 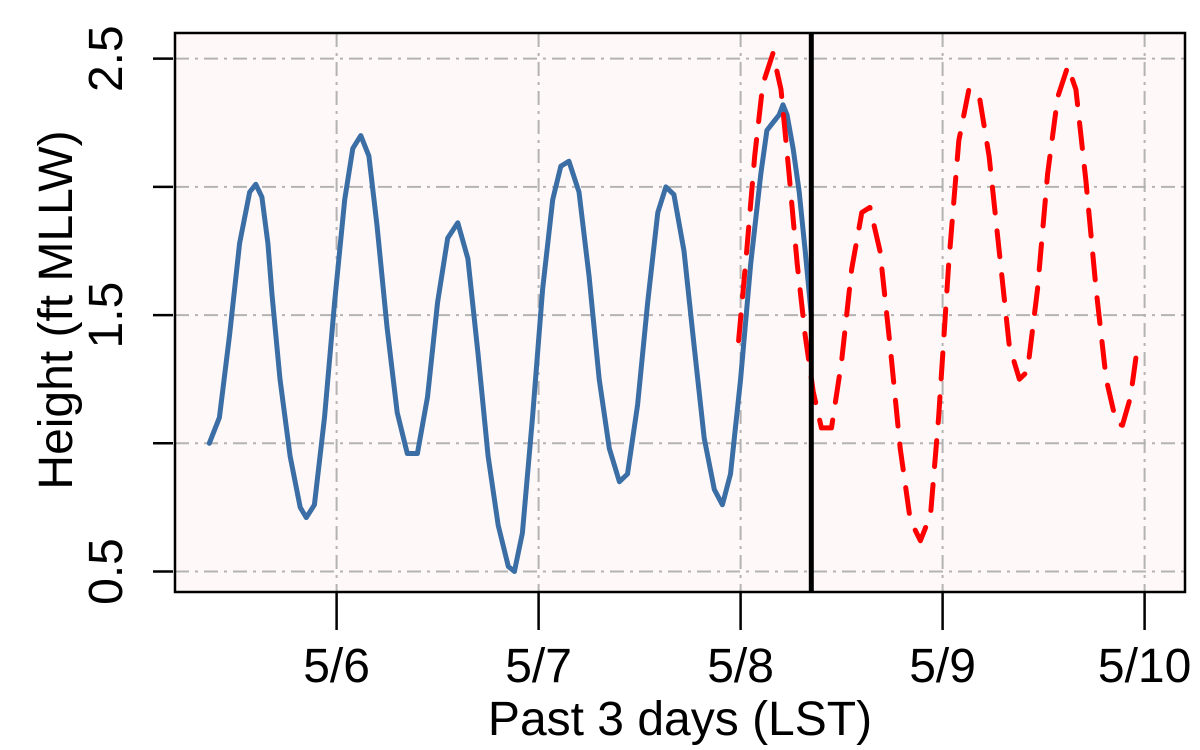 What do you see at coordinates (680, 719) in the screenshot?
I see `x-axis-title: Past 3 days (LST)` at bounding box center [680, 719].